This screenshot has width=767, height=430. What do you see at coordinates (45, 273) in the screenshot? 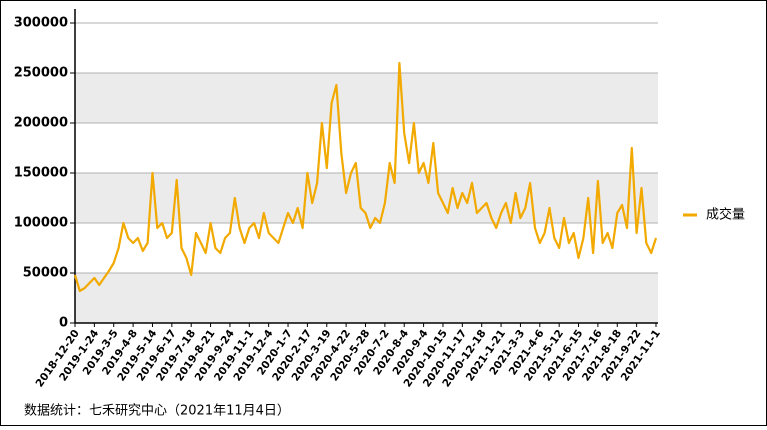
I see `y-tick-label: 50000` at bounding box center [45, 273].